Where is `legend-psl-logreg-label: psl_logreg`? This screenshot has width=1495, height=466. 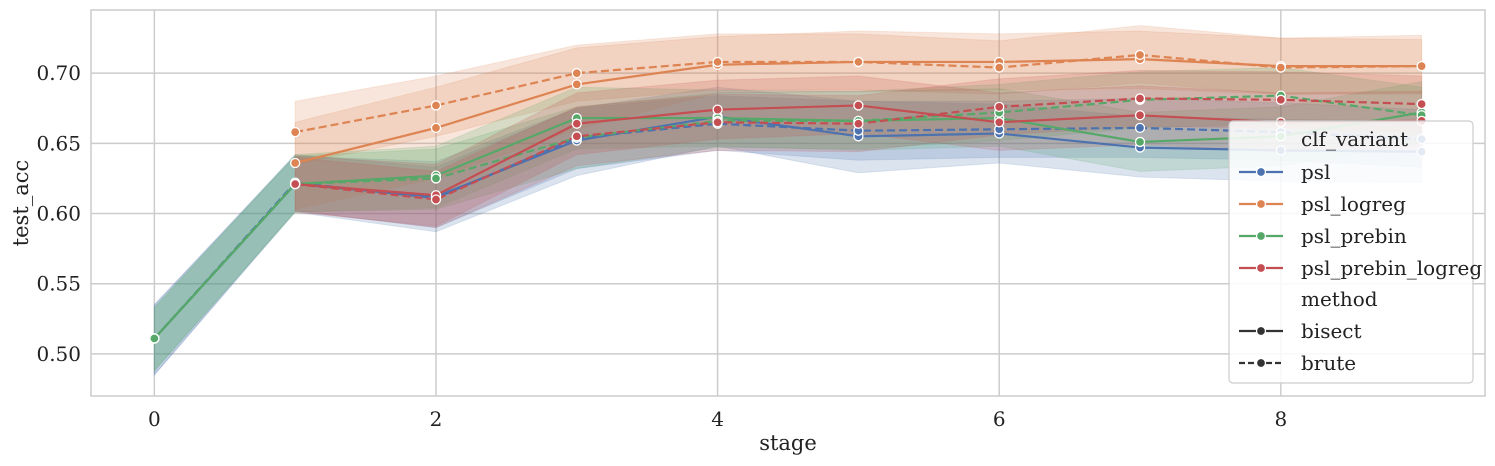 legend-psl-logreg-label: psl_logreg is located at coordinates (1353, 204).